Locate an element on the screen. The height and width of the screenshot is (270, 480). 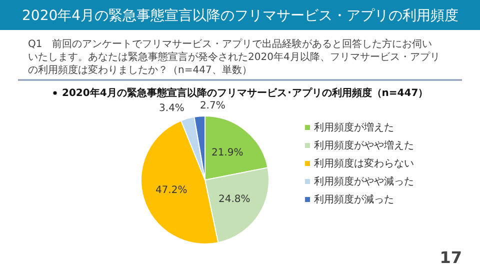
text: 17 is located at coordinates (451, 257).